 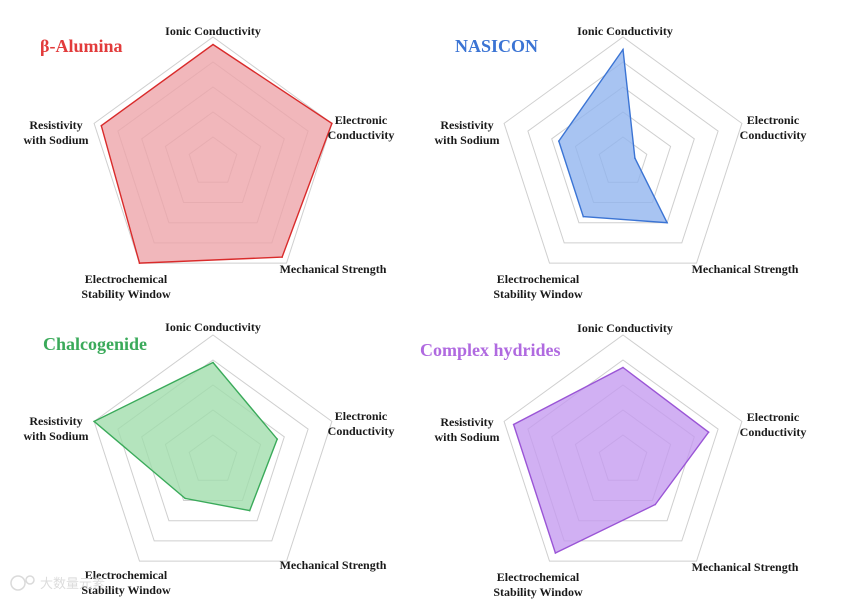 What do you see at coordinates (72, 584) in the screenshot?
I see `watermark-text: 大数量元素` at bounding box center [72, 584].